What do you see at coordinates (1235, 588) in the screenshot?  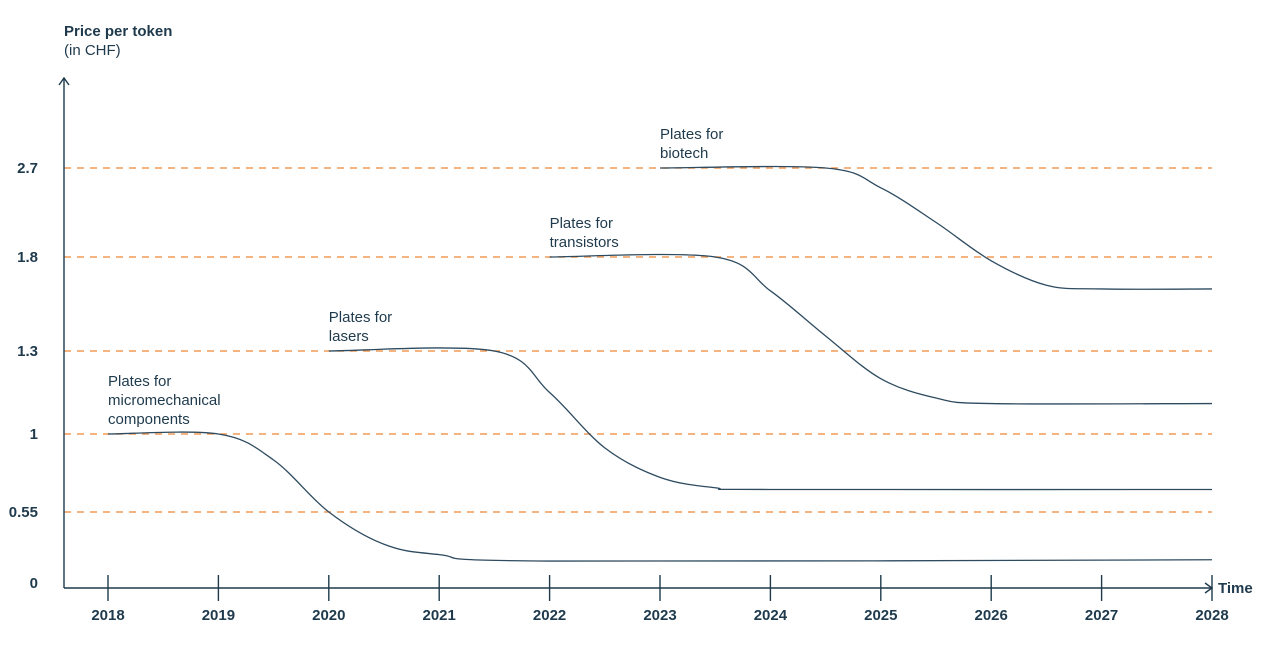 I see `x-axis-label: Time` at bounding box center [1235, 588].